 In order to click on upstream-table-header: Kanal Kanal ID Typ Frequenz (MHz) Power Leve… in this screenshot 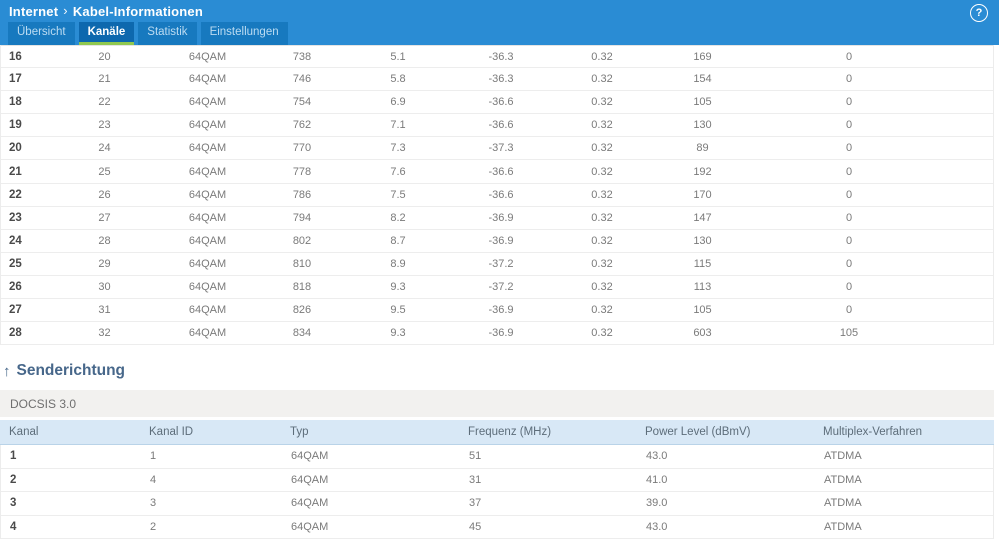, I will do `click(497, 433)`.